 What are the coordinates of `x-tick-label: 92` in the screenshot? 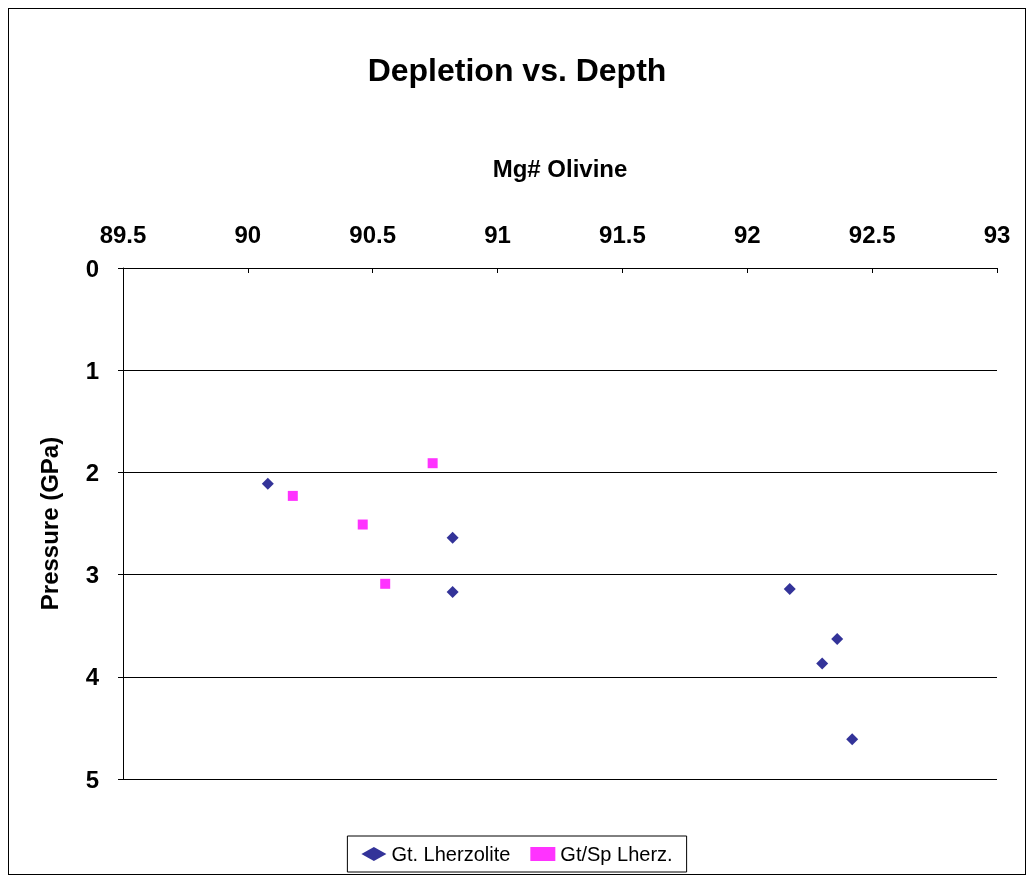 It's located at (747, 234).